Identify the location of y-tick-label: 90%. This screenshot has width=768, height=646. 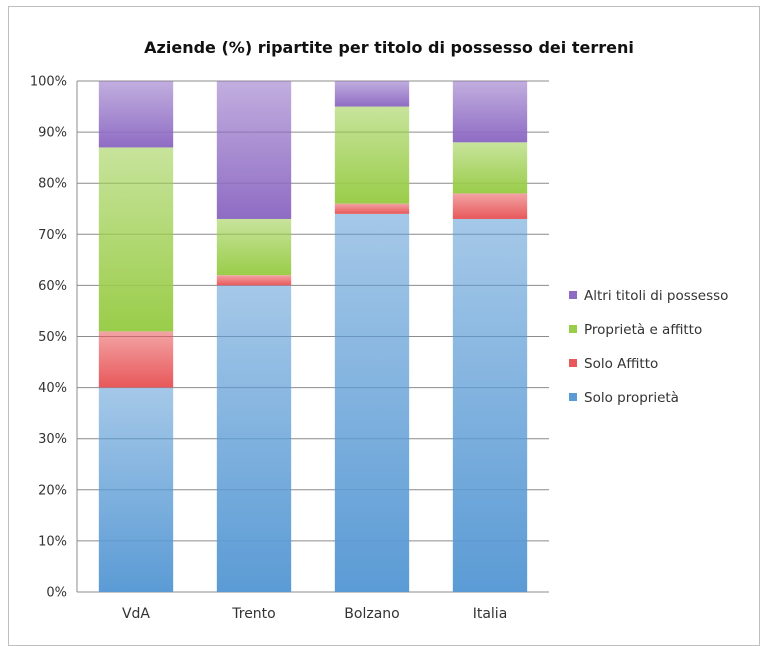
(52, 133).